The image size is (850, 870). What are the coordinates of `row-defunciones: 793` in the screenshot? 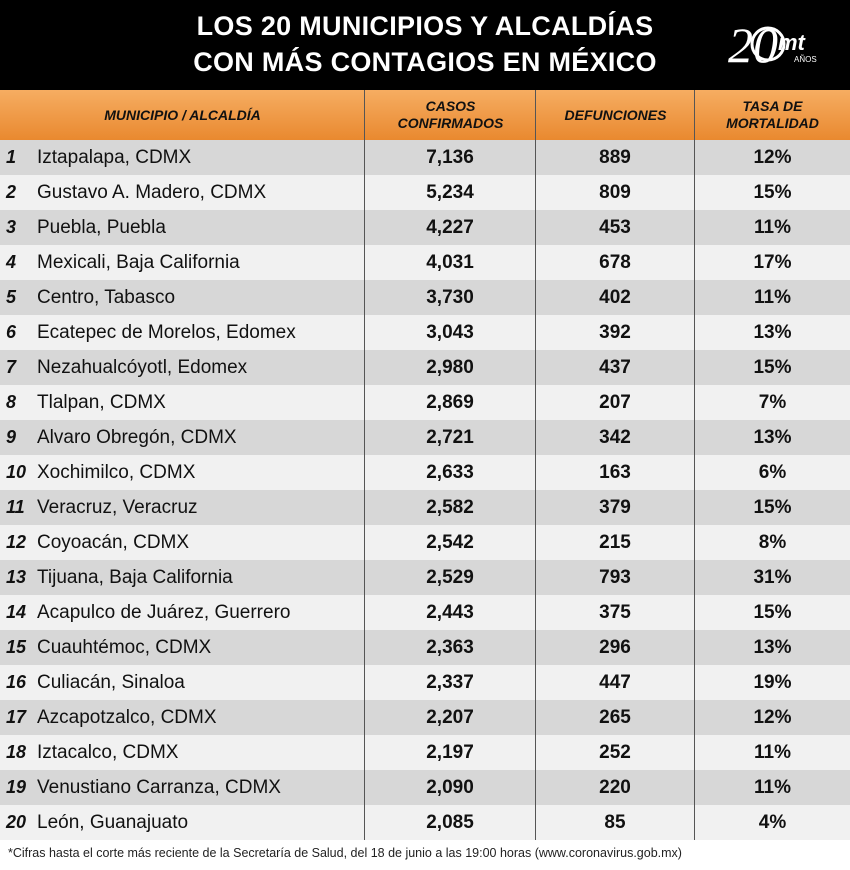 It's located at (615, 577).